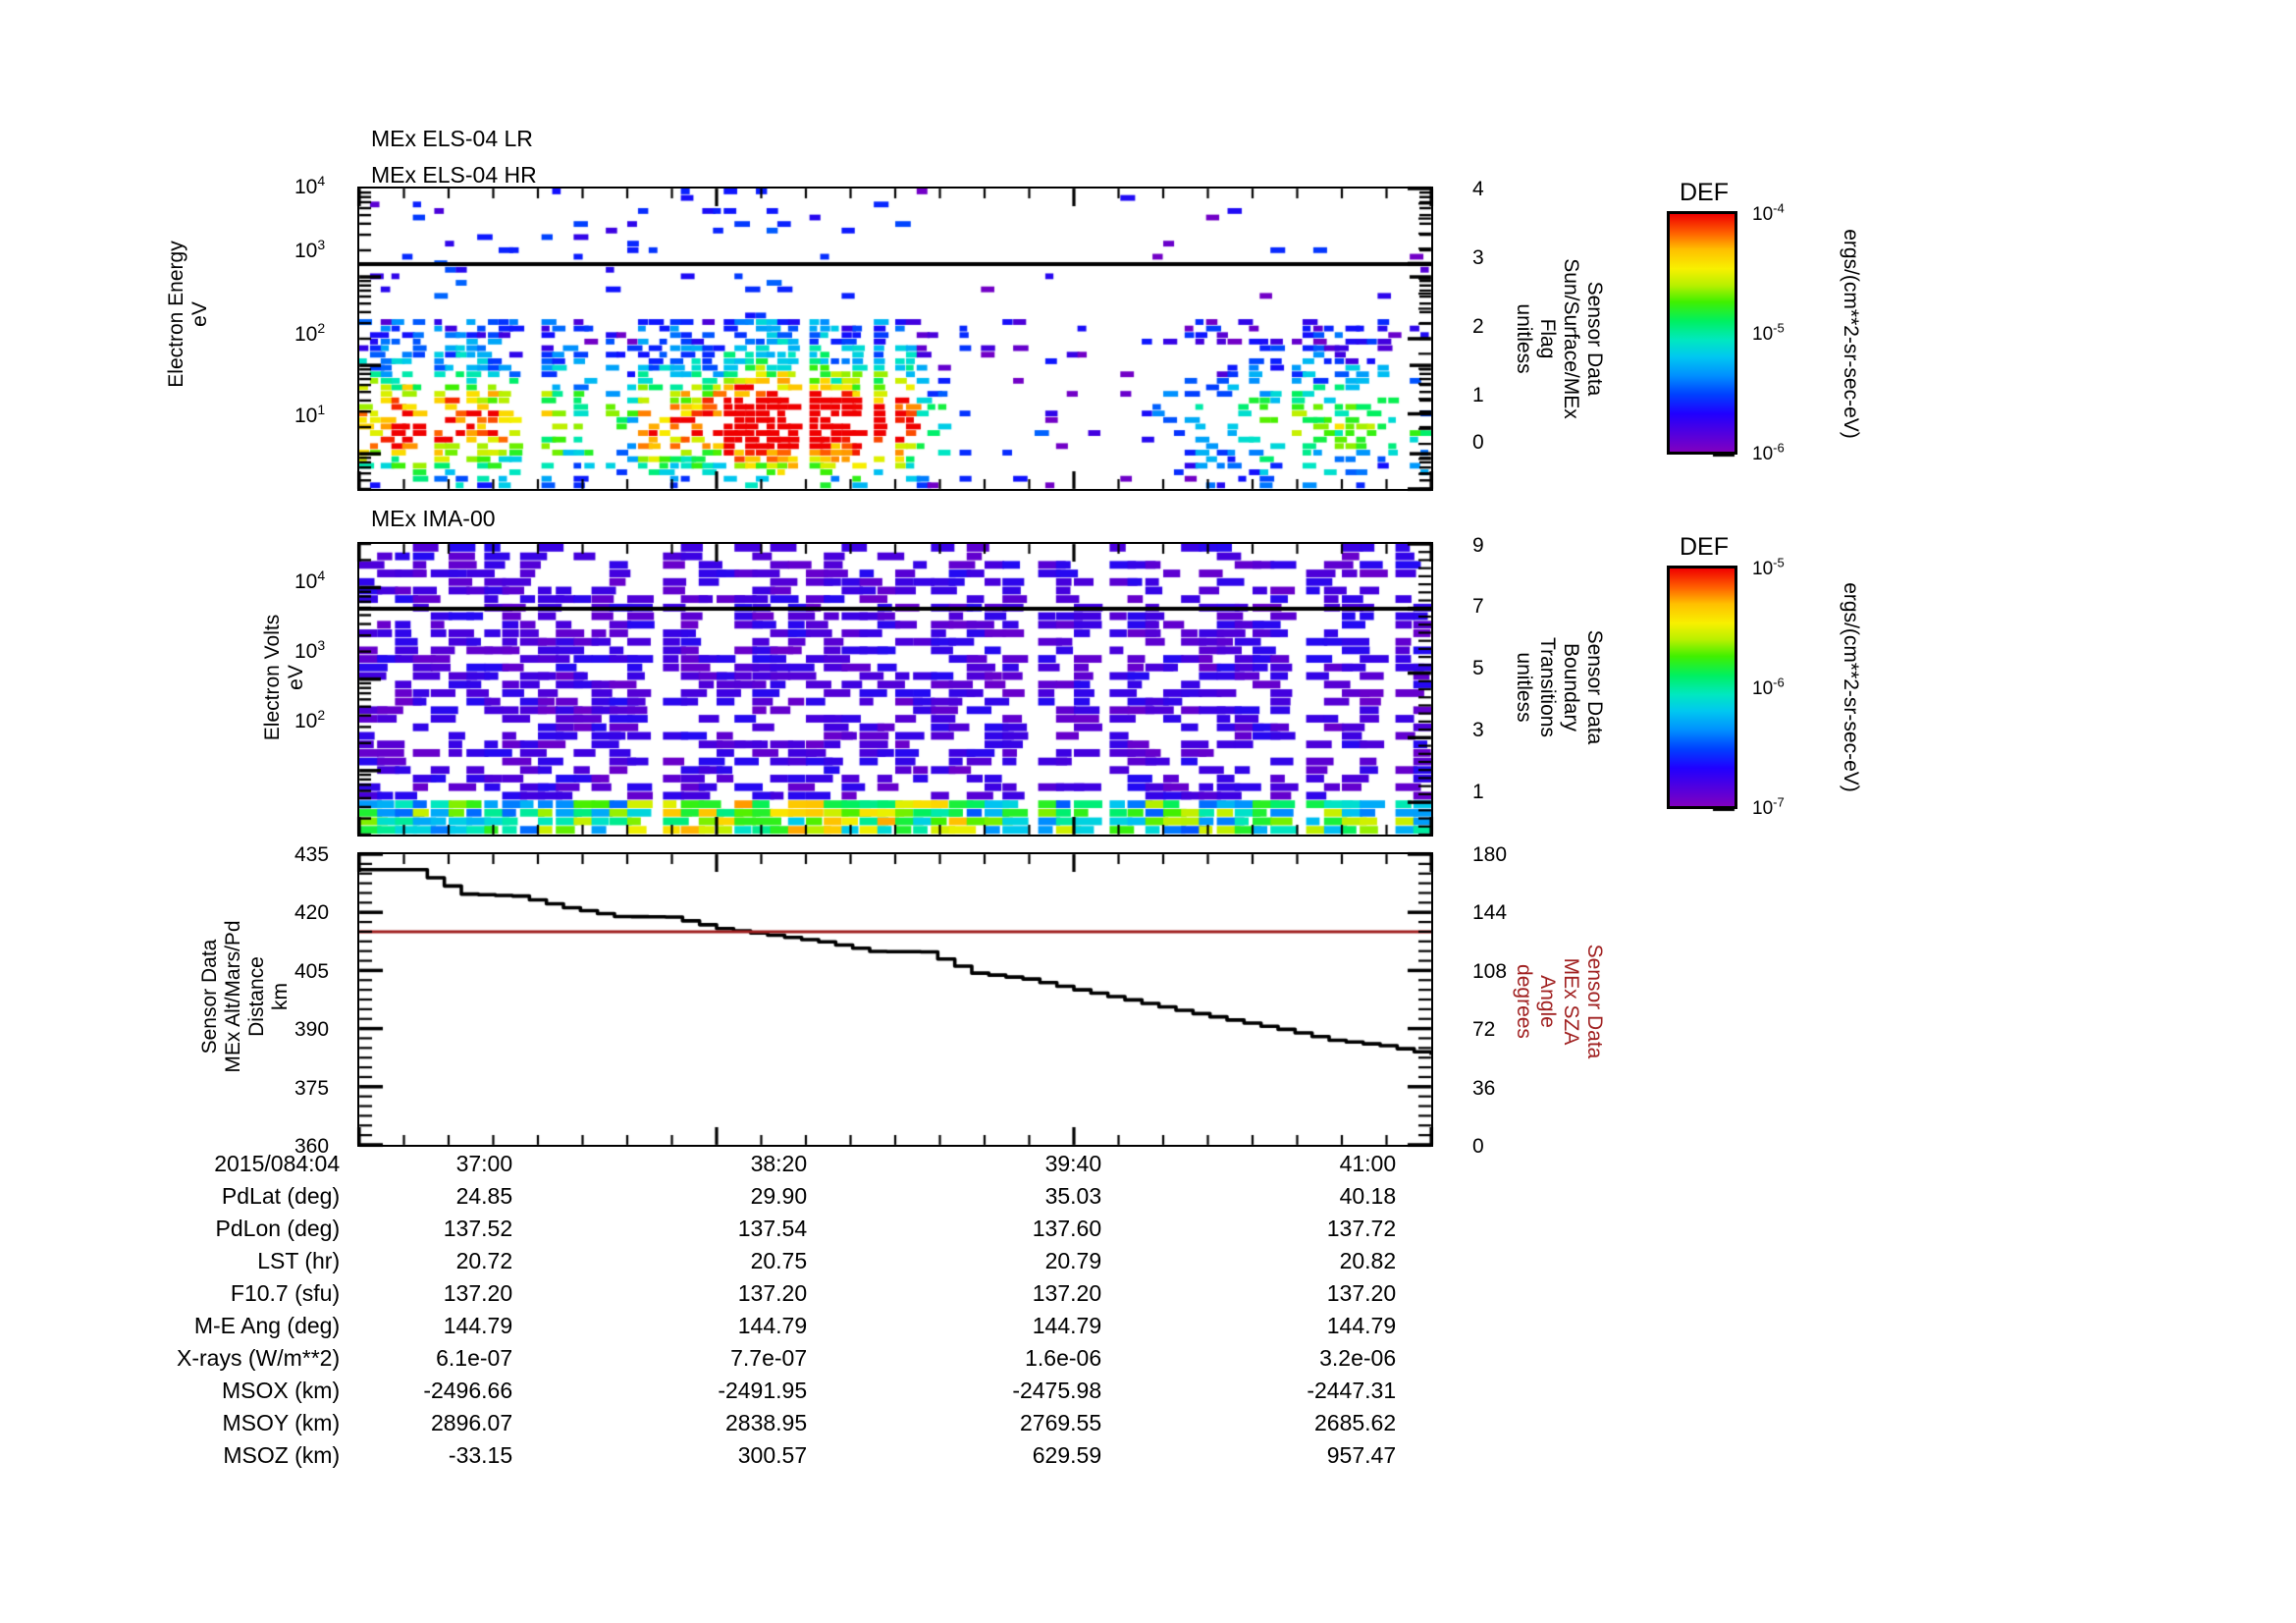  I want to click on table-cell: -2491.95, so click(763, 1390).